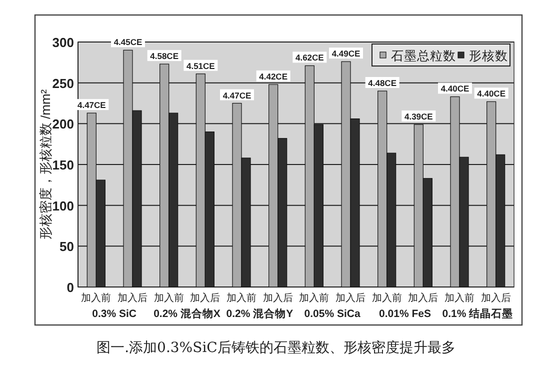 Image resolution: width=552 pixels, height=378 pixels. I want to click on y-tick-label: 200, so click(63, 124).